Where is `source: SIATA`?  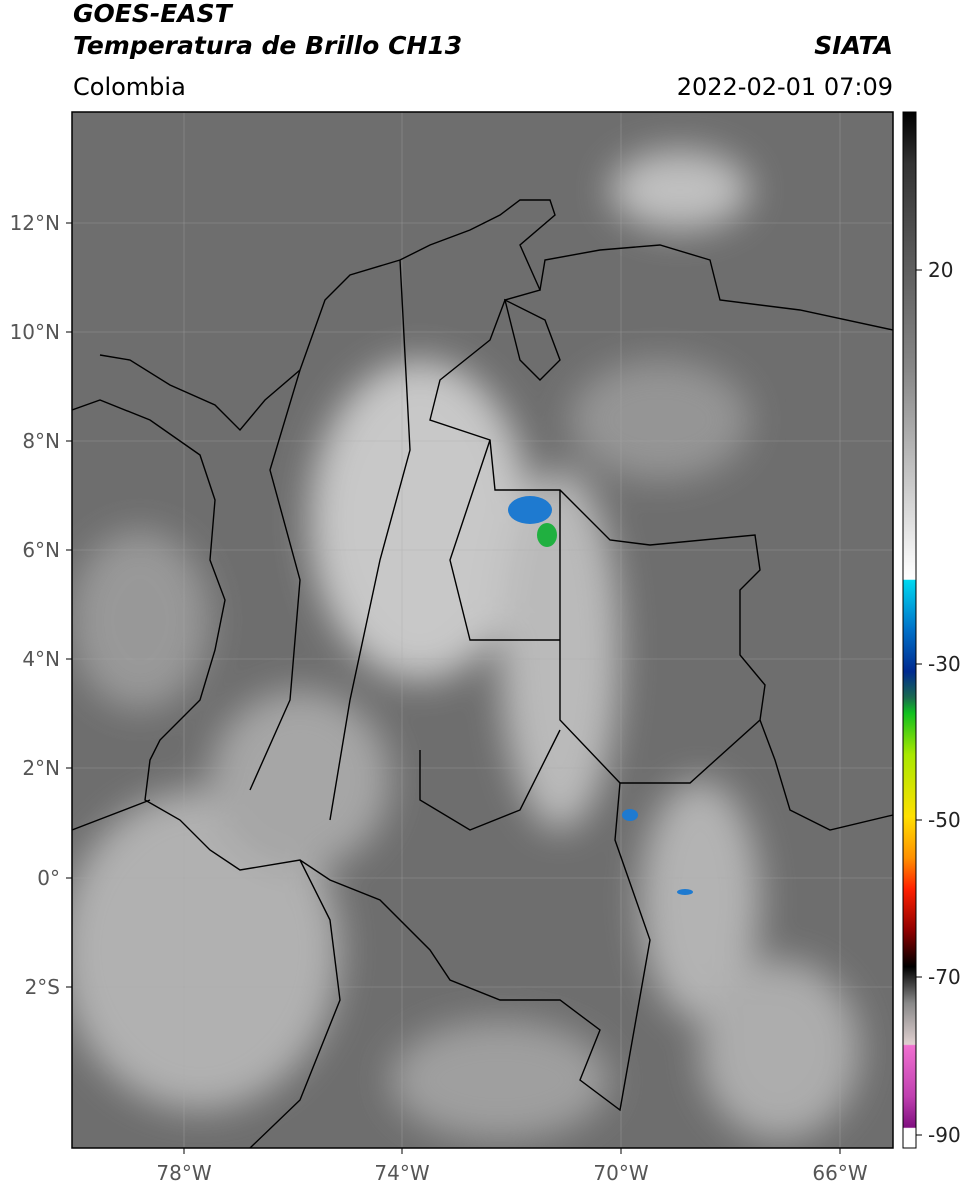 source: SIATA is located at coordinates (853, 45).